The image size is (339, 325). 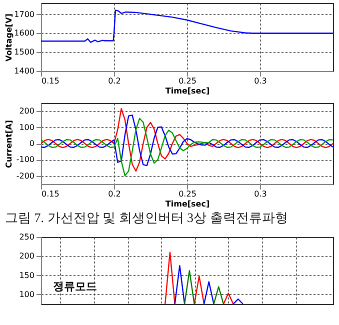 What do you see at coordinates (24, 33) in the screenshot?
I see `y-tick-label: 1600` at bounding box center [24, 33].